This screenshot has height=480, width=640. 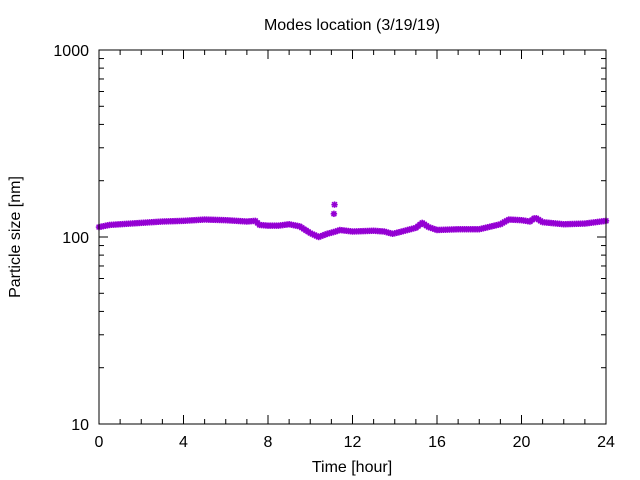 What do you see at coordinates (522, 442) in the screenshot?
I see `x-tick-label: 20` at bounding box center [522, 442].